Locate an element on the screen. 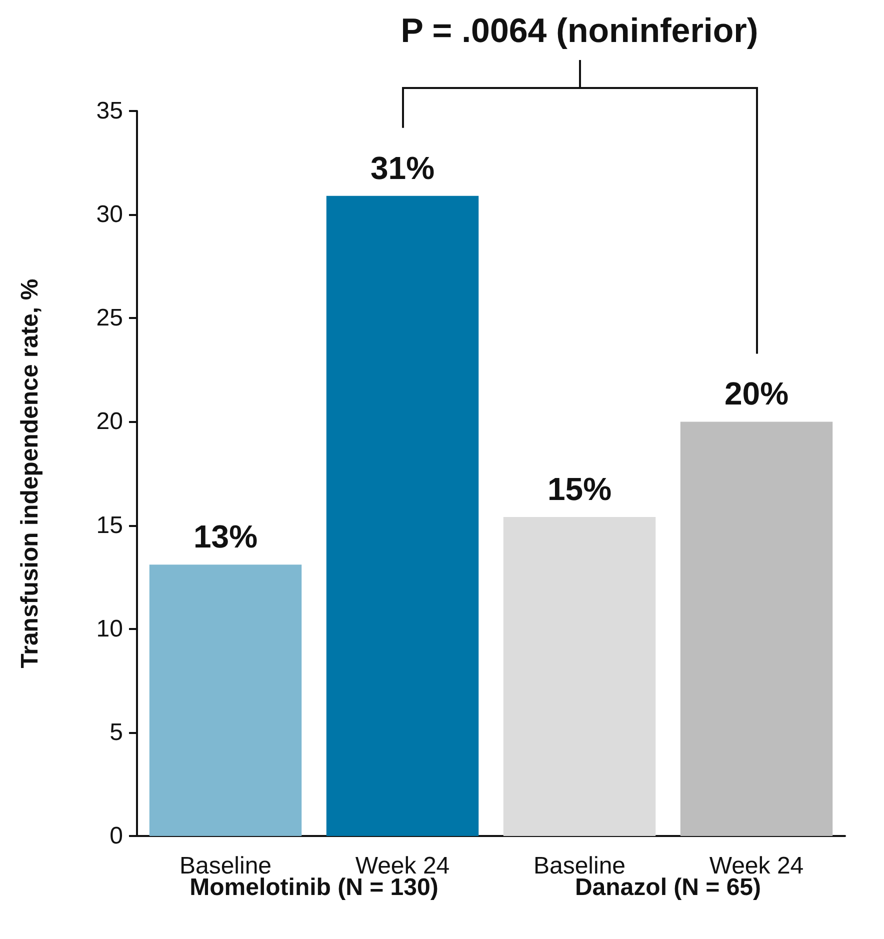 Image resolution: width=884 pixels, height=939 pixels. y-tick-label: 15 is located at coordinates (109, 525).